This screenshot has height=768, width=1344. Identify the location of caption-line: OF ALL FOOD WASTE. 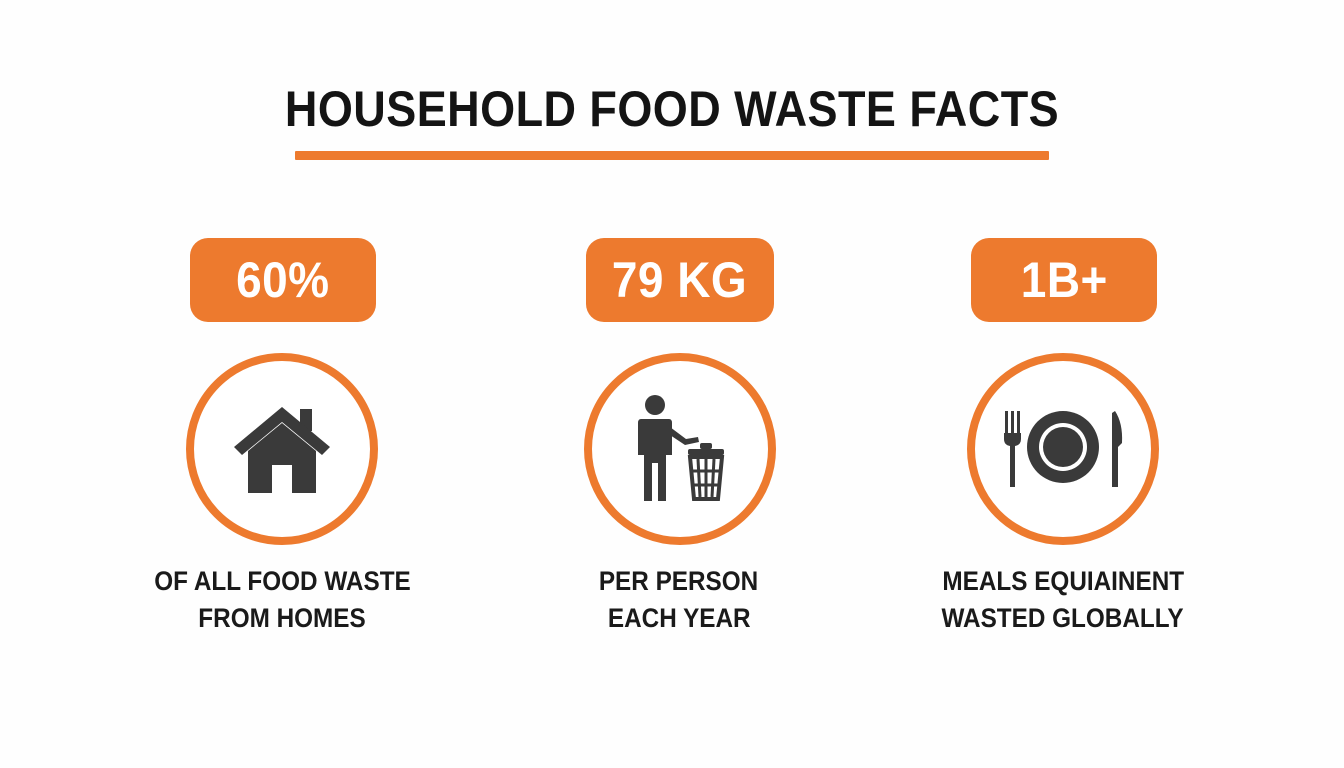
(282, 581).